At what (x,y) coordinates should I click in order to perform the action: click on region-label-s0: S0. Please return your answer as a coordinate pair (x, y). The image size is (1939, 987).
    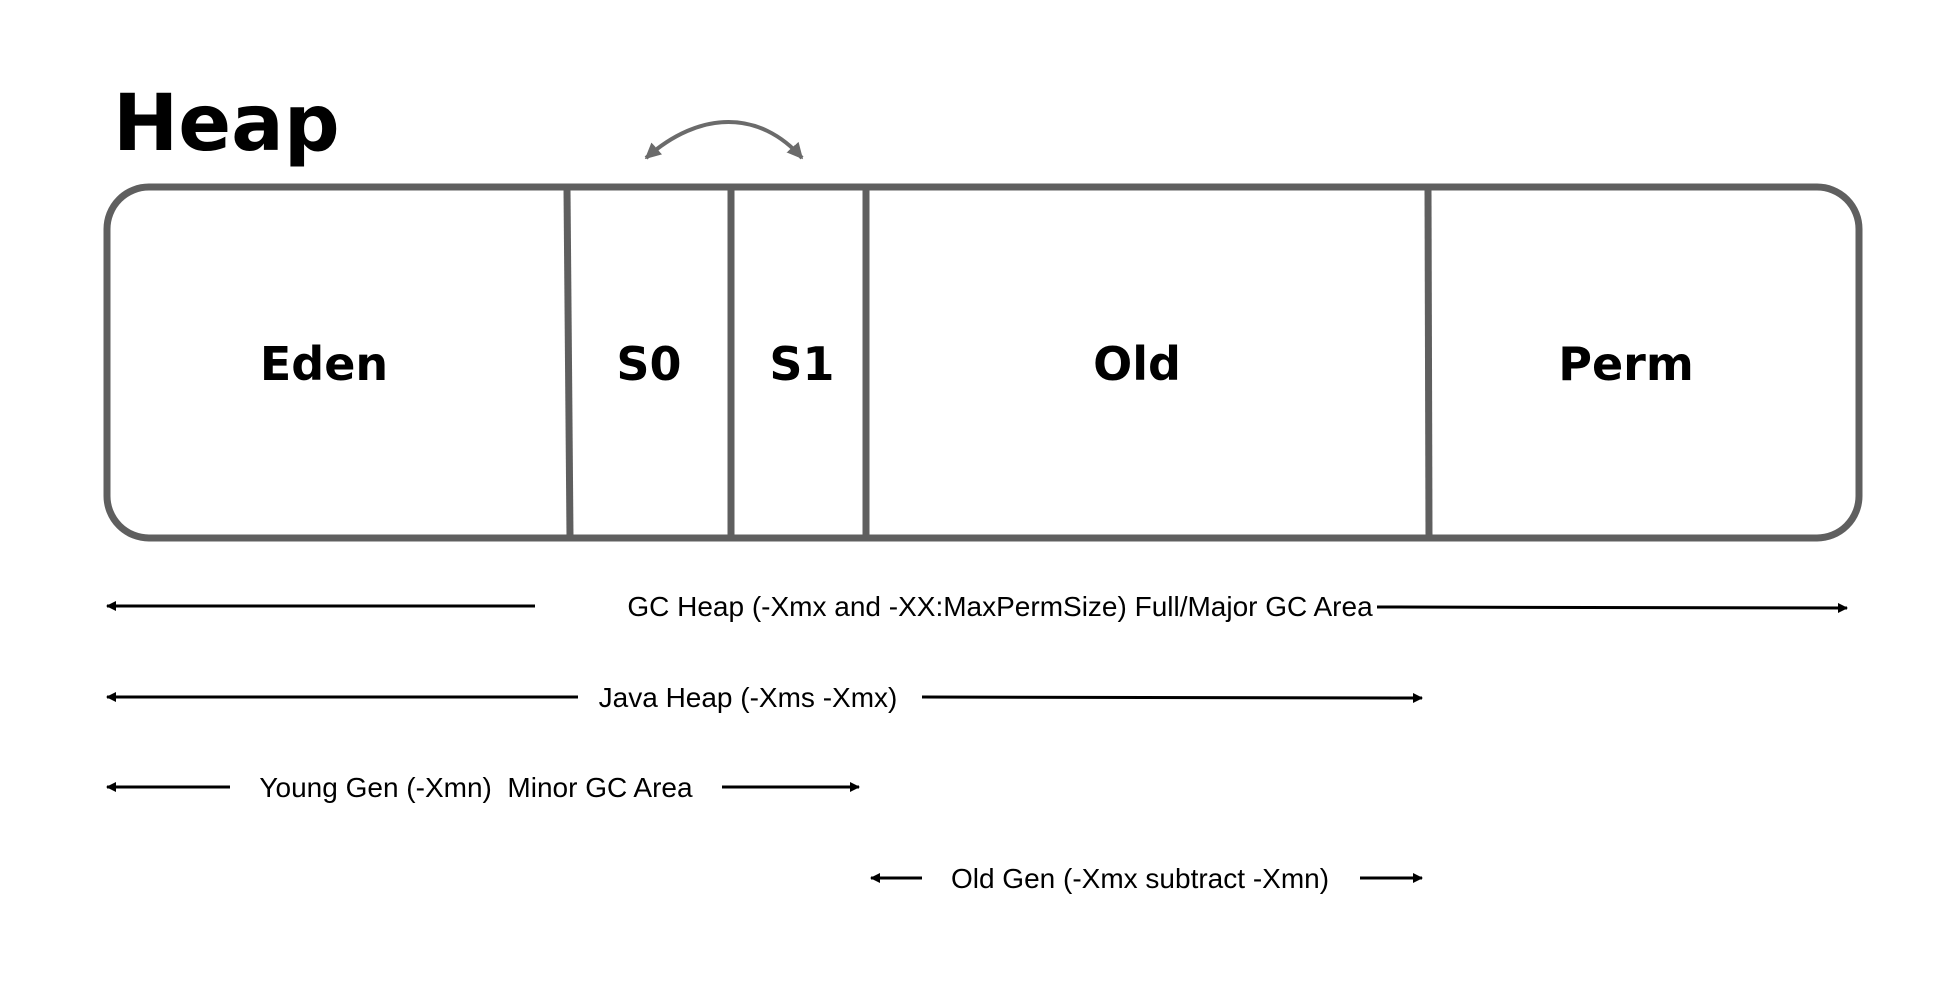
    Looking at the image, I should click on (648, 364).